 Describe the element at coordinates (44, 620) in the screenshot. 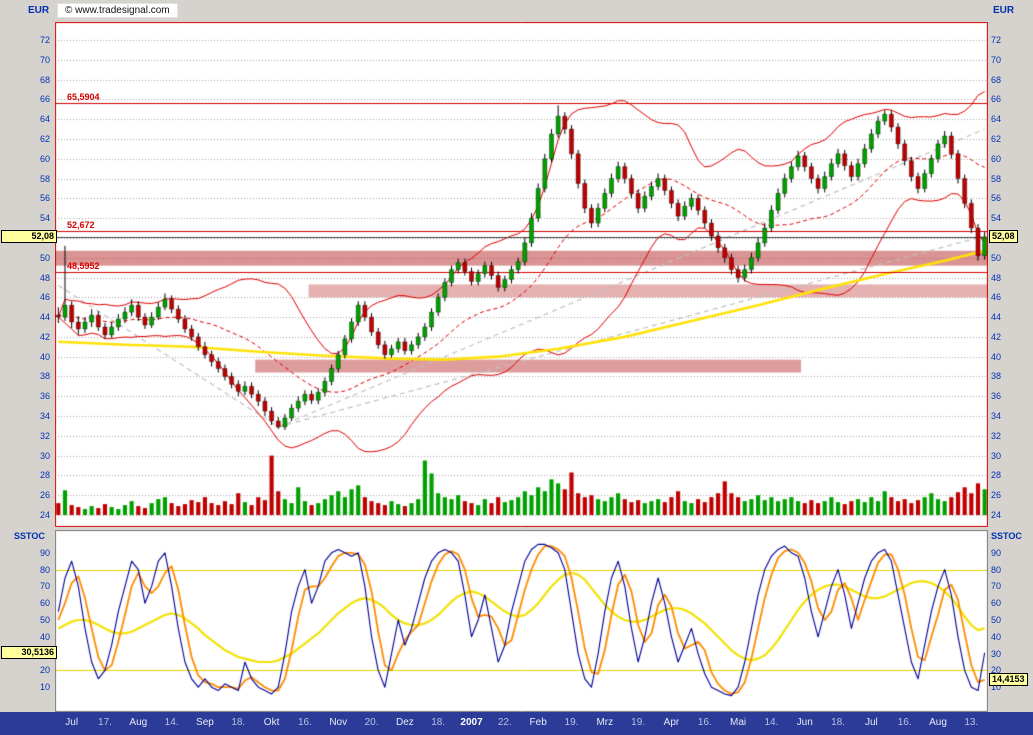

I see `sstoc-tick-label-left: 50` at that location.